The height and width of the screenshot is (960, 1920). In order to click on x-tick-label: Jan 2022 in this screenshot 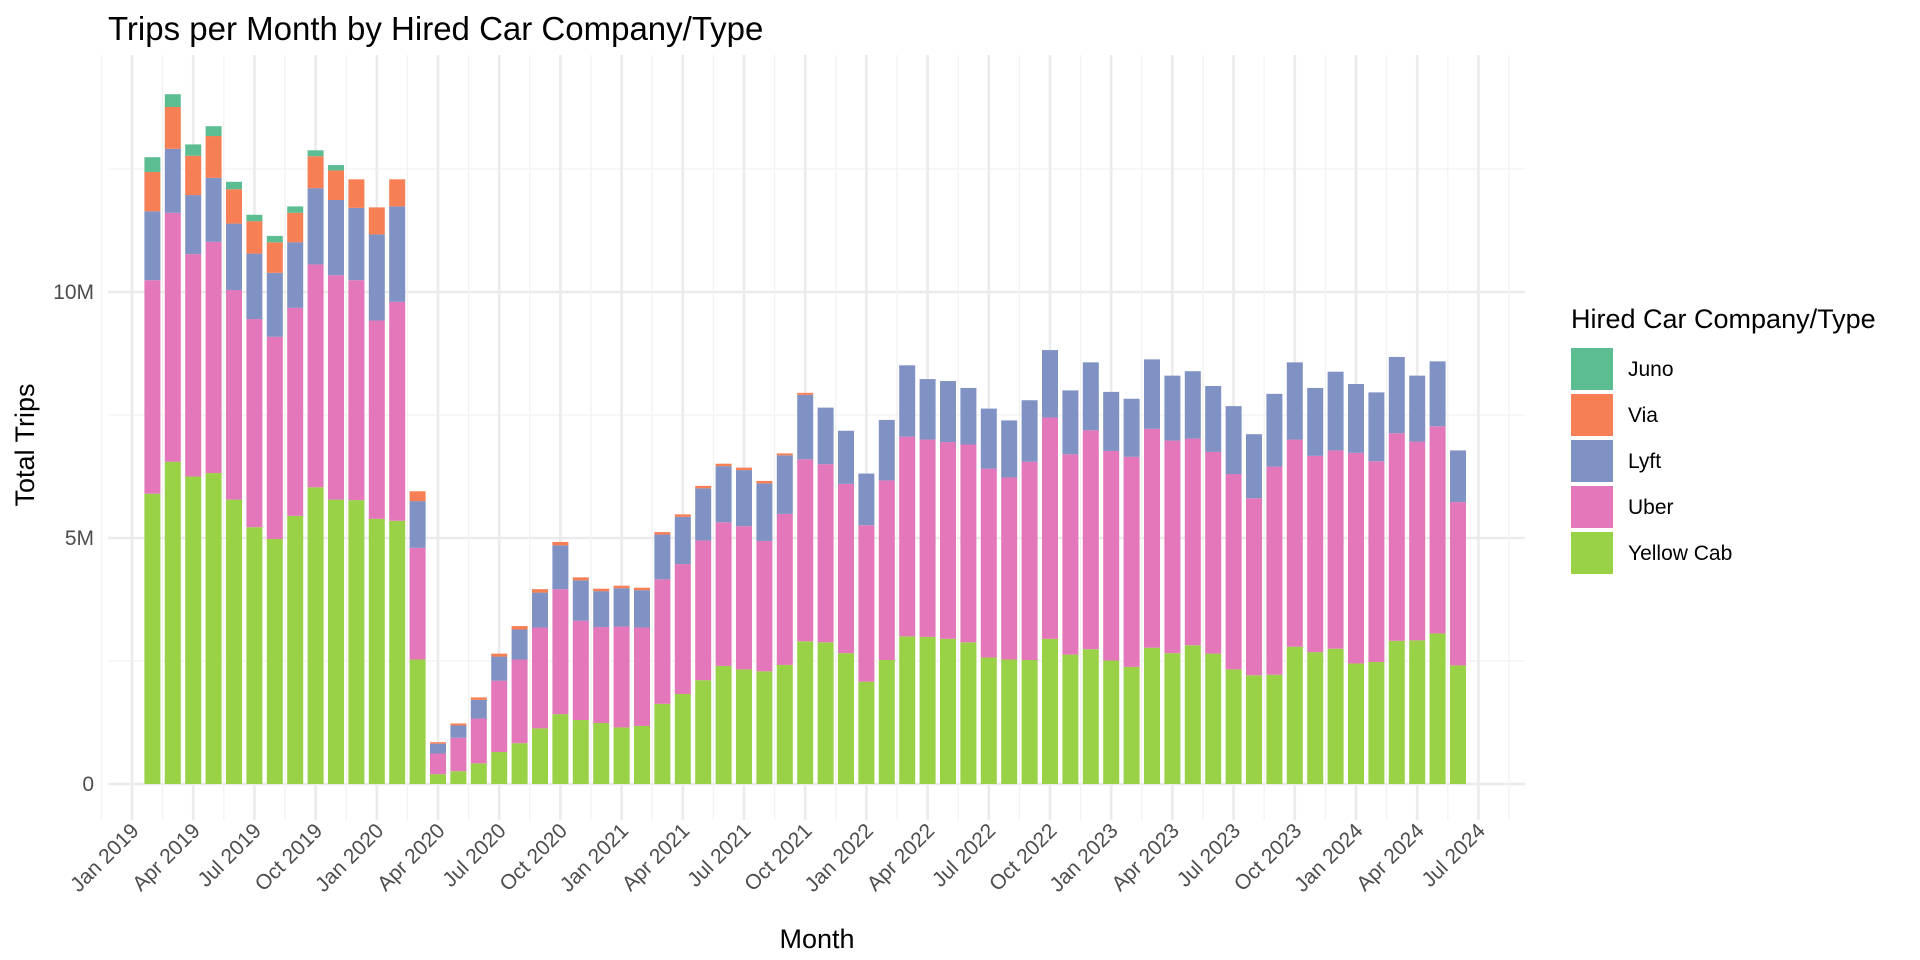, I will do `click(839, 857)`.